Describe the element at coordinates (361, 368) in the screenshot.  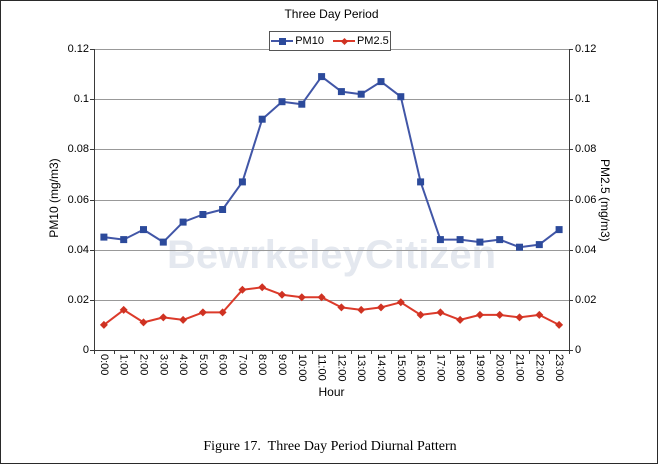
I see `x-axis-tick-label: 13:00` at that location.